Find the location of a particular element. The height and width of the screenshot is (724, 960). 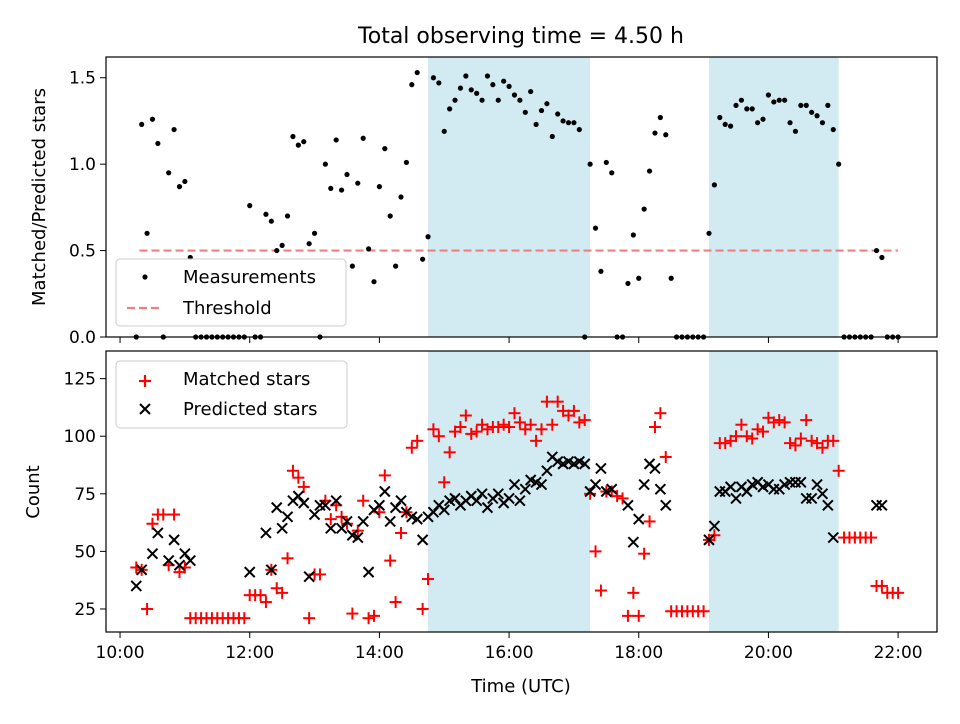

y-tick-label: 1.0 is located at coordinates (82, 165).